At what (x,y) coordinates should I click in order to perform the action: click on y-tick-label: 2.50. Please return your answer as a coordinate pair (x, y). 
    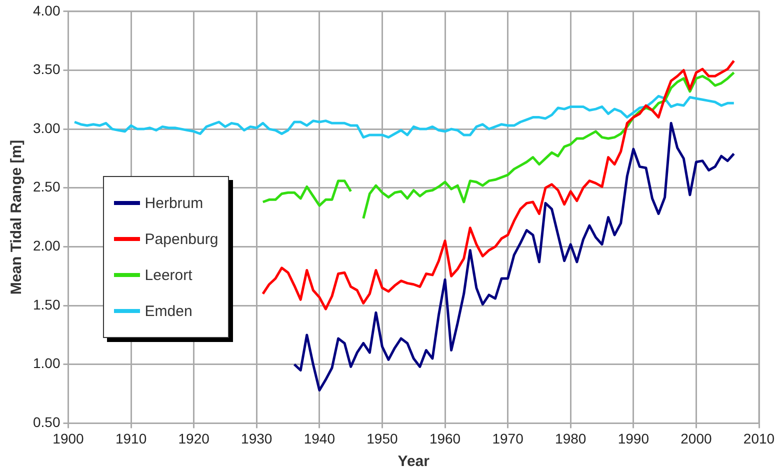
    Looking at the image, I should click on (46, 186).